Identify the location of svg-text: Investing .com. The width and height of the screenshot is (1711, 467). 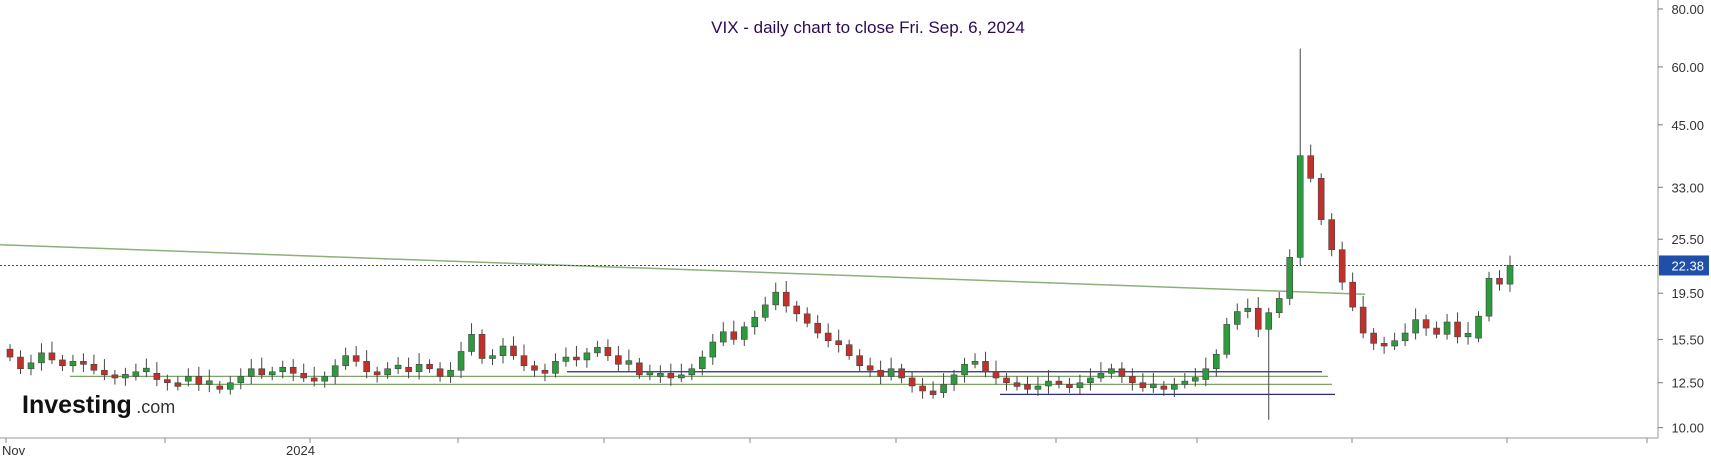
(98, 405).